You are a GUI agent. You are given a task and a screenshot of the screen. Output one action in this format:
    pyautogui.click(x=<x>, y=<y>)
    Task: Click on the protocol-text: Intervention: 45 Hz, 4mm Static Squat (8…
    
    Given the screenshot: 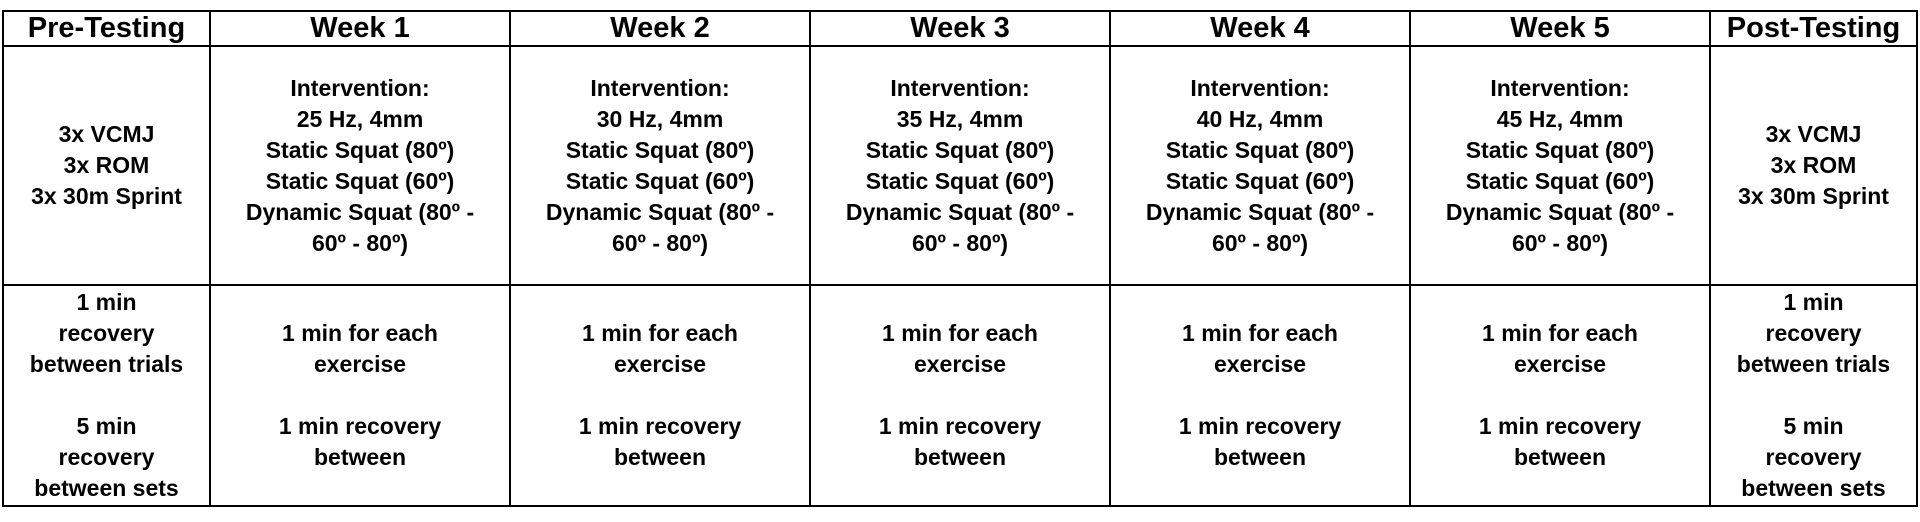 What is the action you would take?
    pyautogui.click(x=1560, y=166)
    